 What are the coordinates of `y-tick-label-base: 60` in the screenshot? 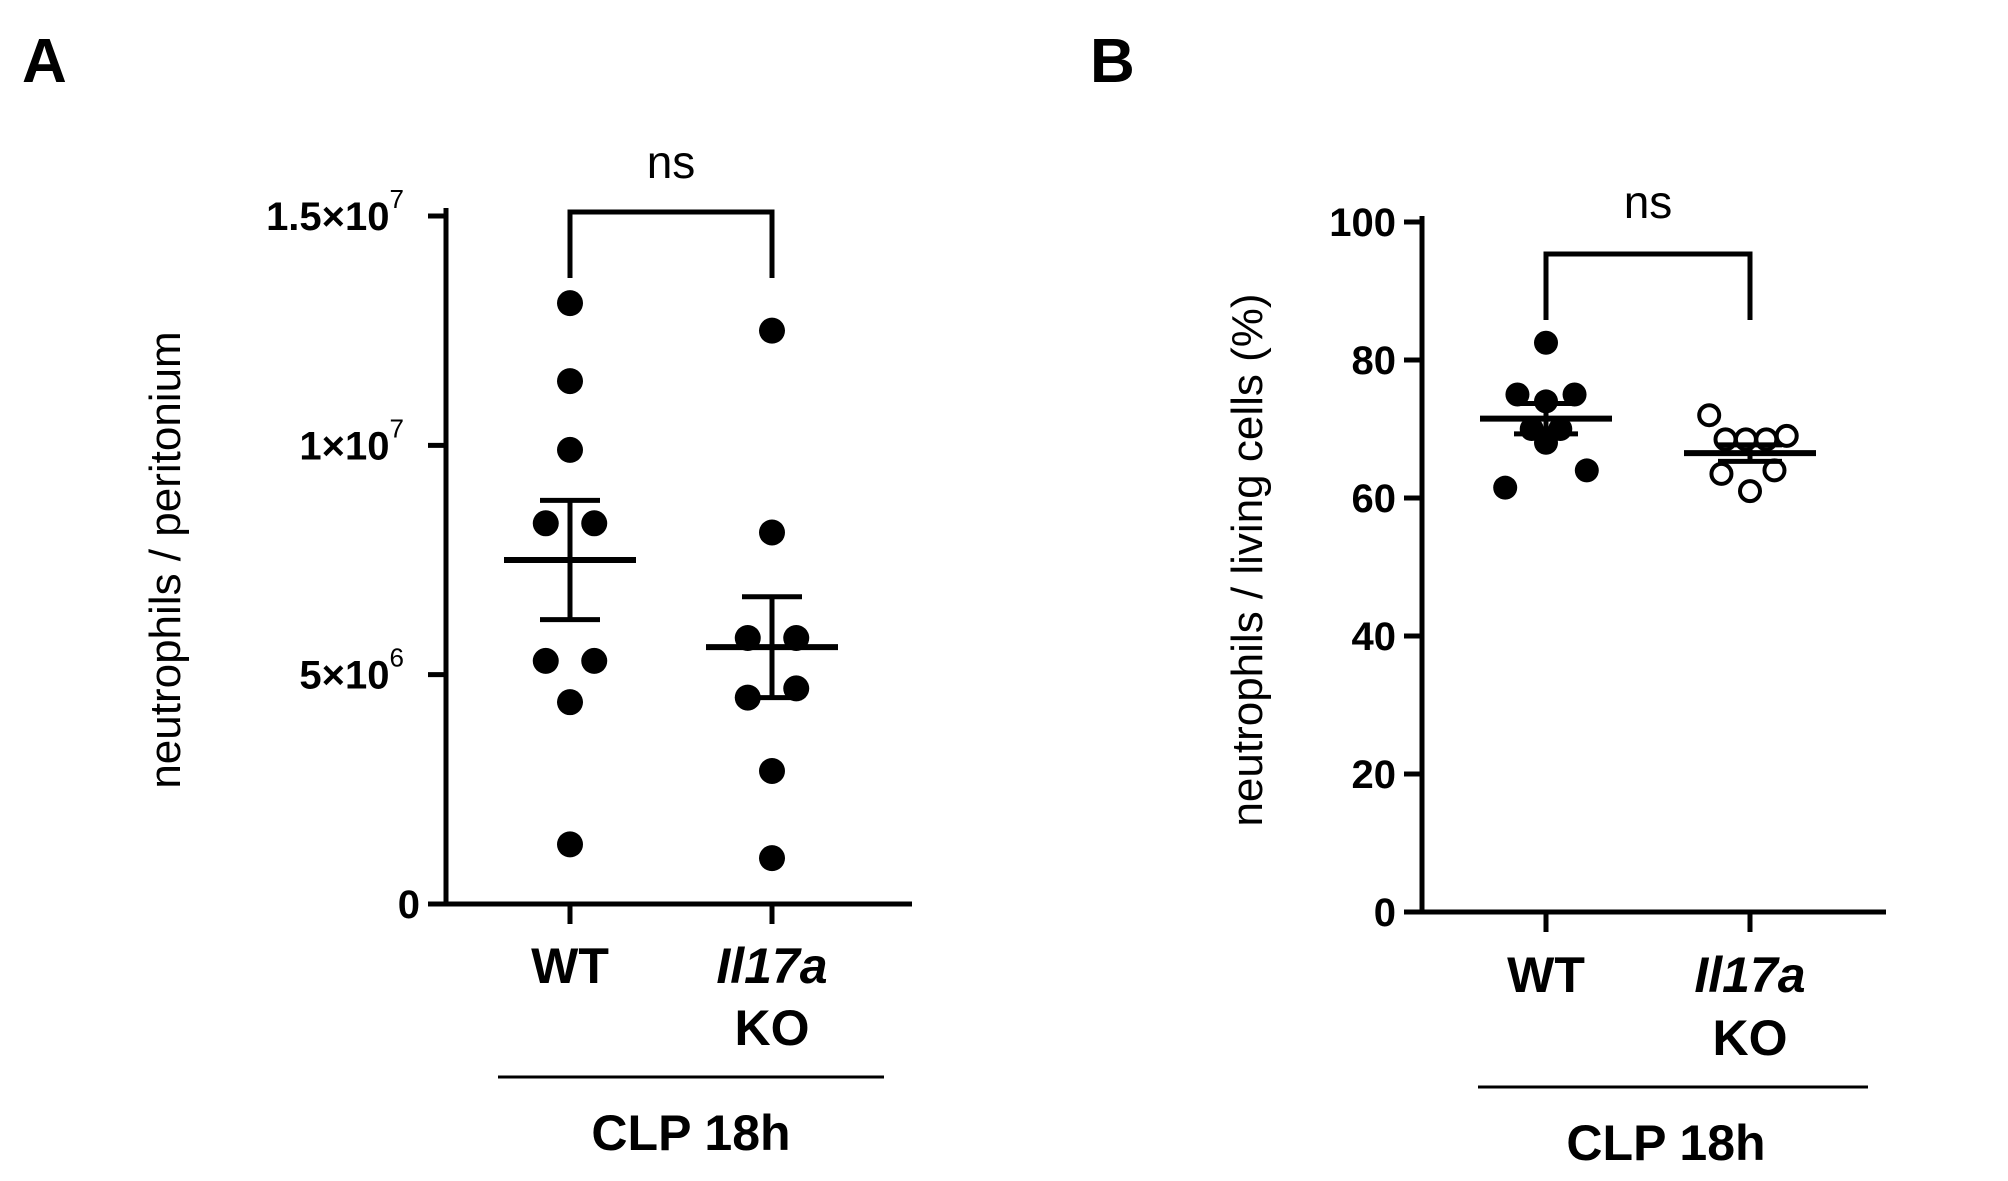 It's located at (1374, 499).